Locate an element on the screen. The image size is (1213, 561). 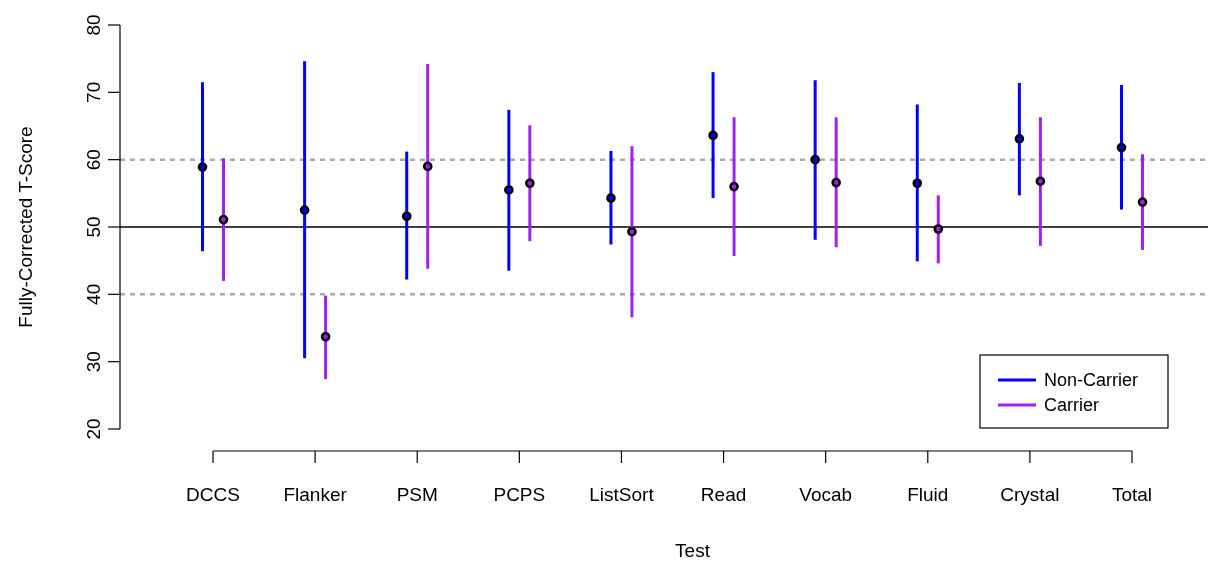
x-tick-label: Fluid is located at coordinates (928, 494).